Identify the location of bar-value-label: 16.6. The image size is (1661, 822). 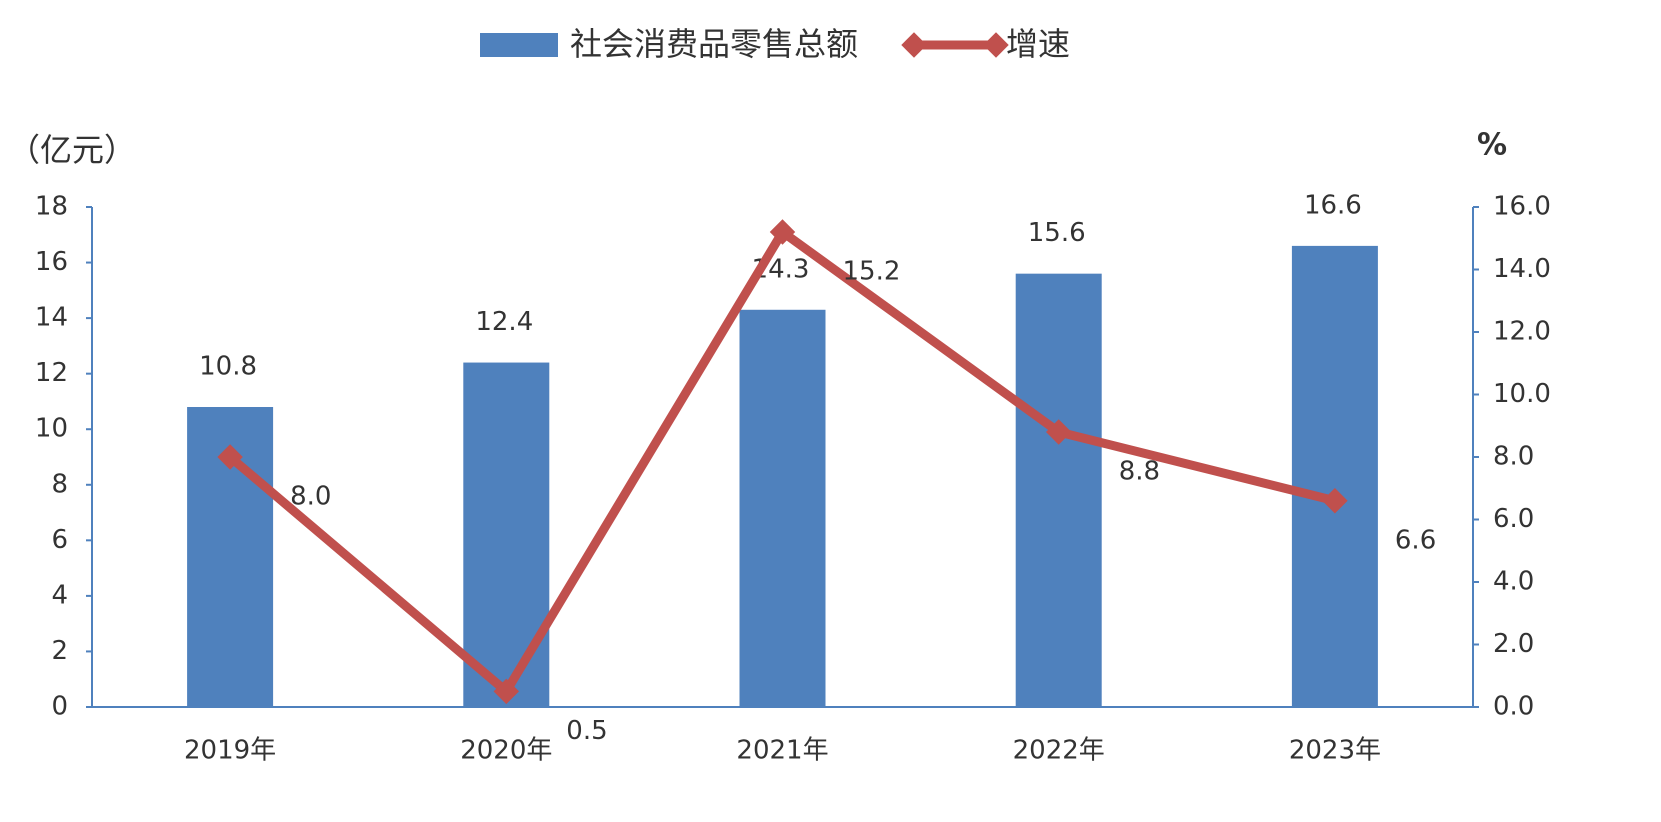
(1333, 205).